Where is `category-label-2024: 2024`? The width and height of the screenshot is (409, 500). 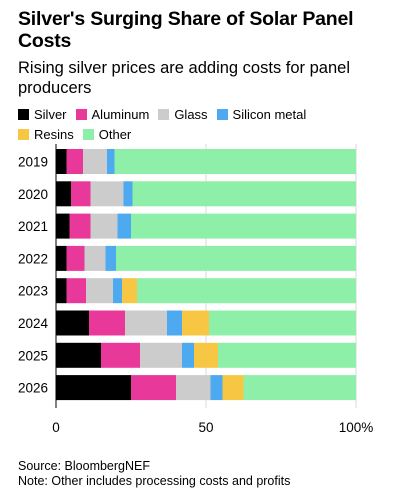 category-label-2024: 2024 is located at coordinates (33, 323).